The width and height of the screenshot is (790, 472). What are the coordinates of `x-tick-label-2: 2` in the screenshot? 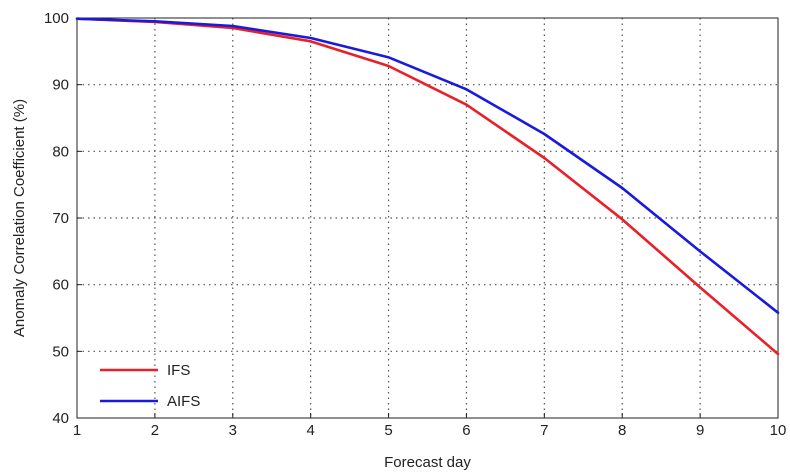 It's located at (155, 430).